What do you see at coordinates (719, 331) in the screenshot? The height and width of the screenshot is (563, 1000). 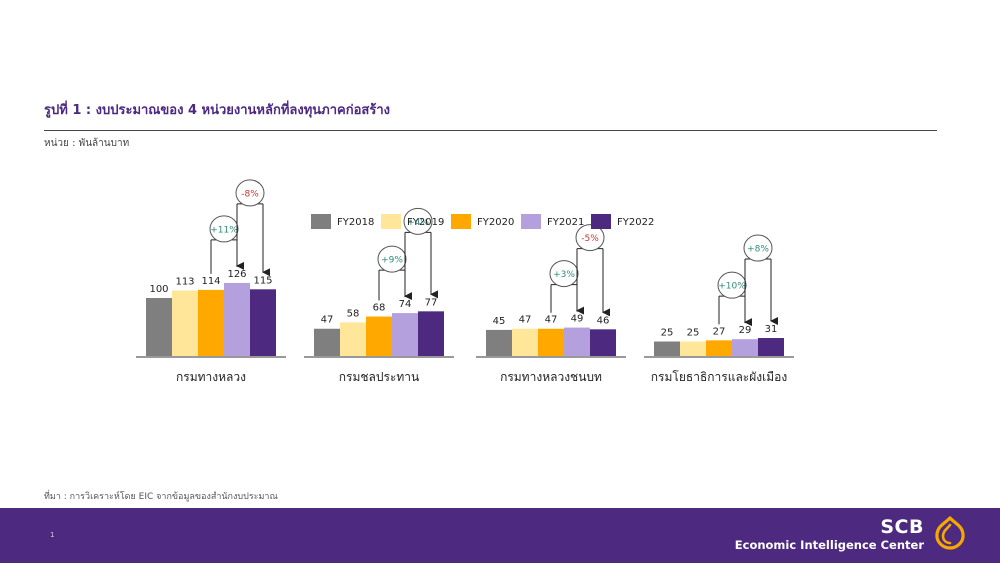 I see `data-label: 27` at bounding box center [719, 331].